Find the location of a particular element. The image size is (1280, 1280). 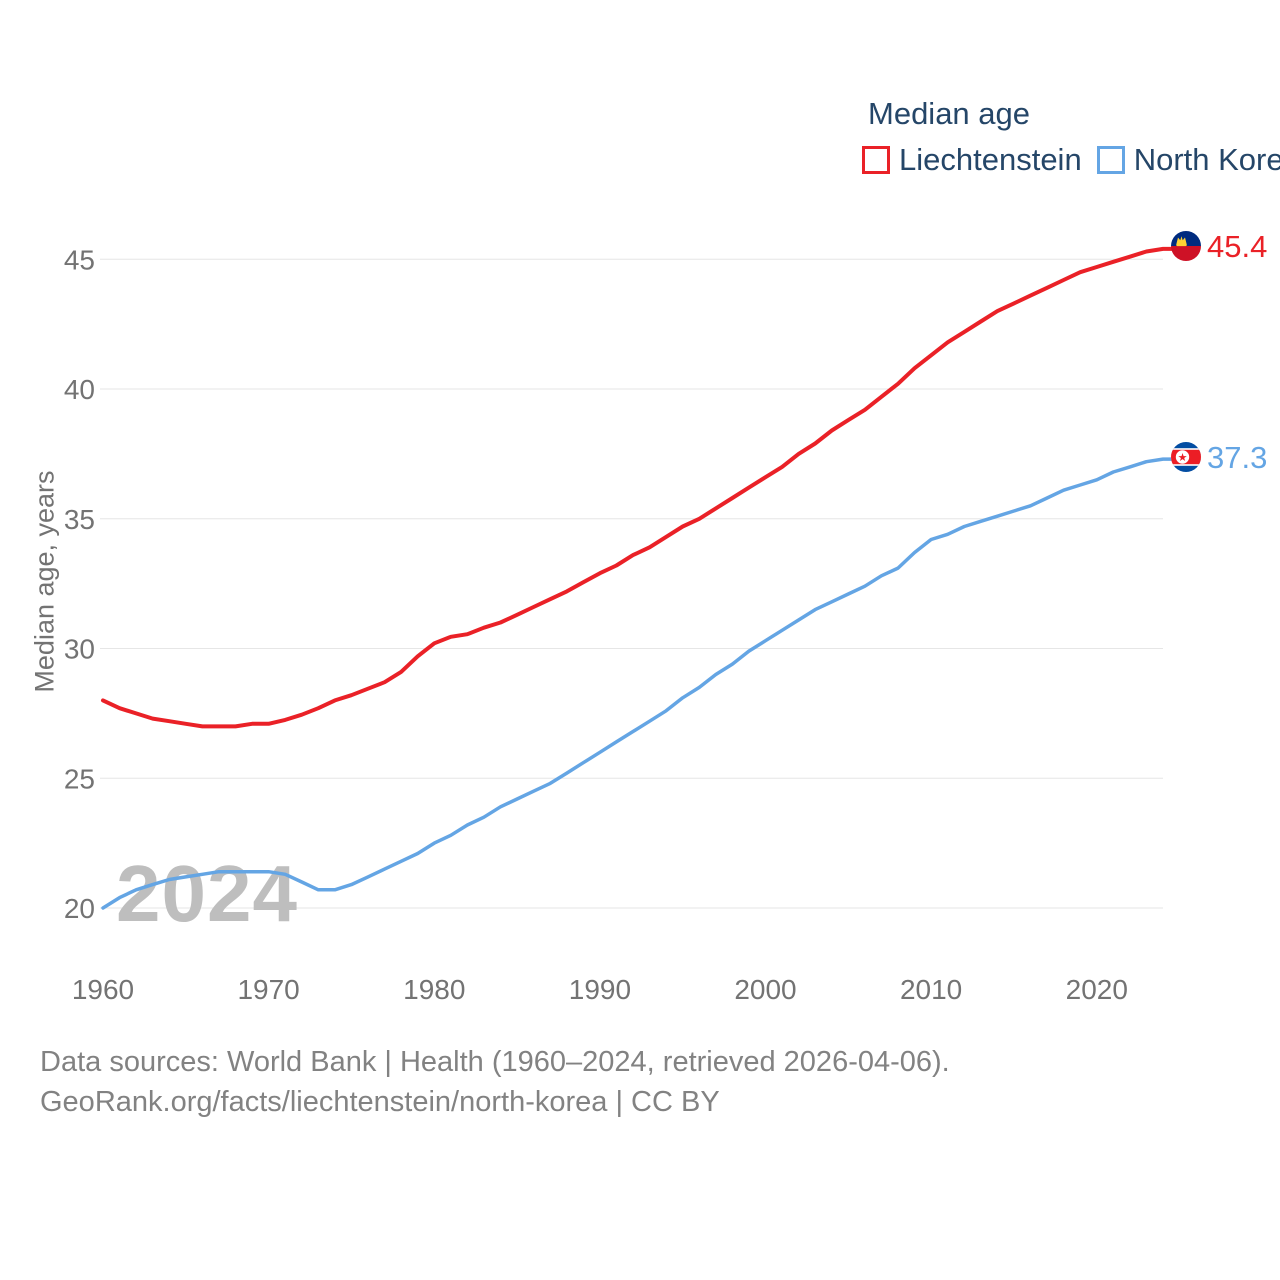

legend: Median age Liechtenstein North Korea is located at coordinates (1071, 137).